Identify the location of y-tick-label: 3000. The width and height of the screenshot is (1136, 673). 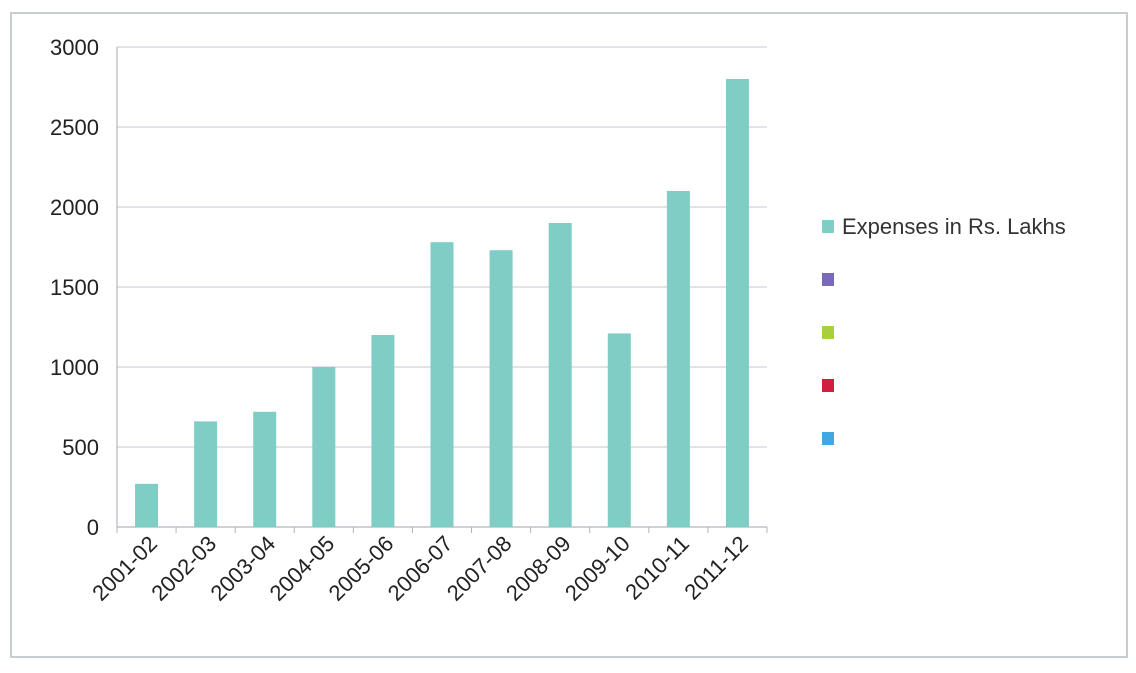
(74, 47).